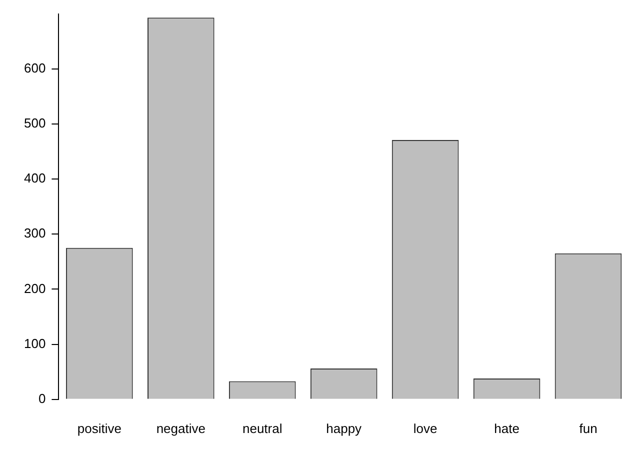 The image size is (629, 459). Describe the element at coordinates (42, 398) in the screenshot. I see `y-tick-label: 0` at that location.